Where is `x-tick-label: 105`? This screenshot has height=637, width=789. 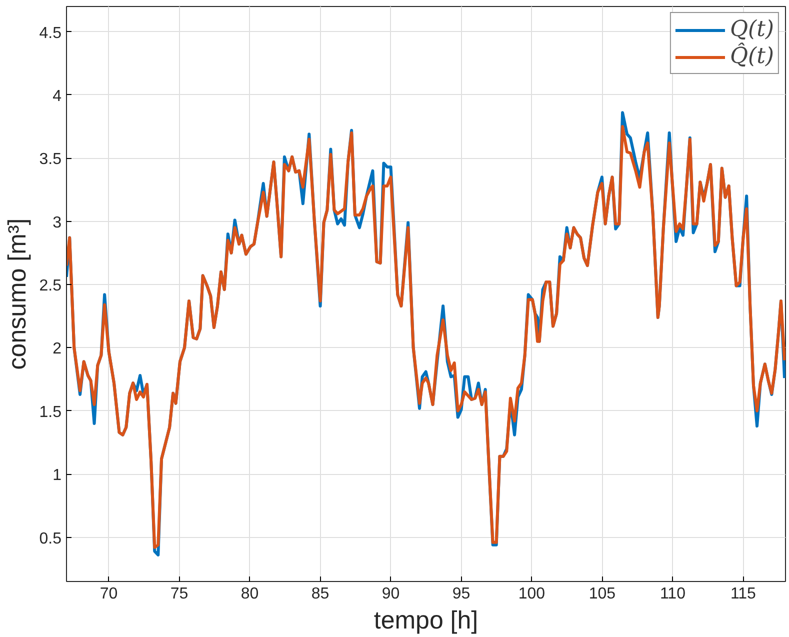
x-tick-label: 105 is located at coordinates (602, 594).